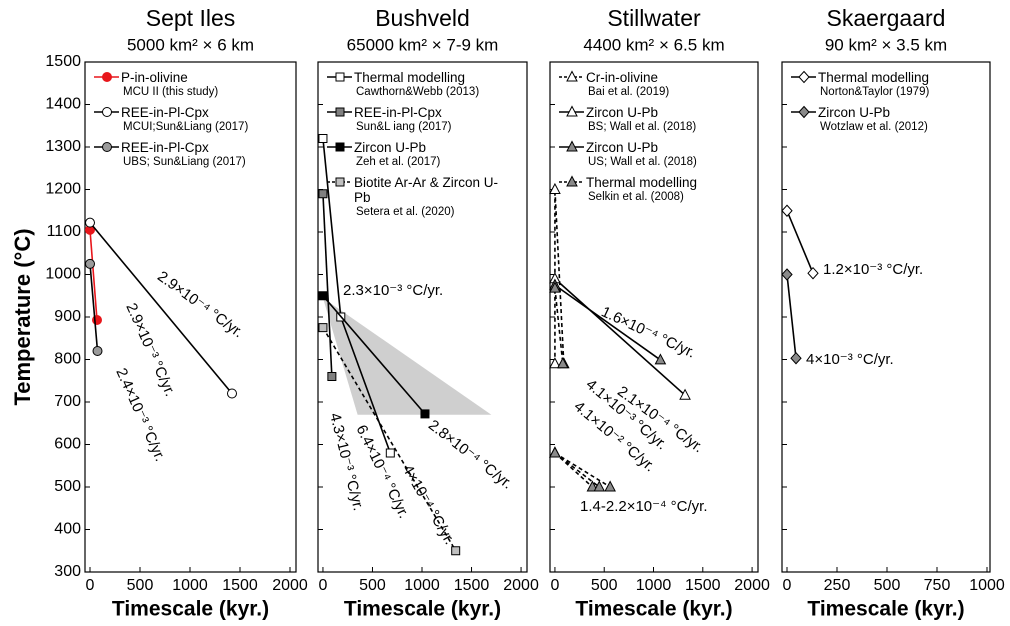 This screenshot has width=1010, height=626. I want to click on legend-source: Norton&Taylor (1979), so click(875, 92).